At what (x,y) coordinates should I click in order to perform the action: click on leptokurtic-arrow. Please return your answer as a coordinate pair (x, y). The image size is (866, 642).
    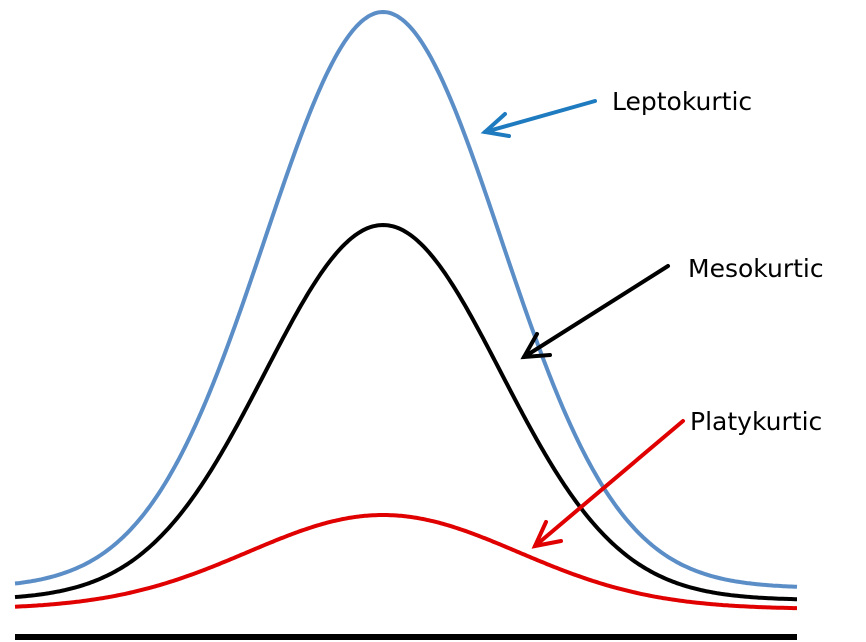
    Looking at the image, I should click on (538, 118).